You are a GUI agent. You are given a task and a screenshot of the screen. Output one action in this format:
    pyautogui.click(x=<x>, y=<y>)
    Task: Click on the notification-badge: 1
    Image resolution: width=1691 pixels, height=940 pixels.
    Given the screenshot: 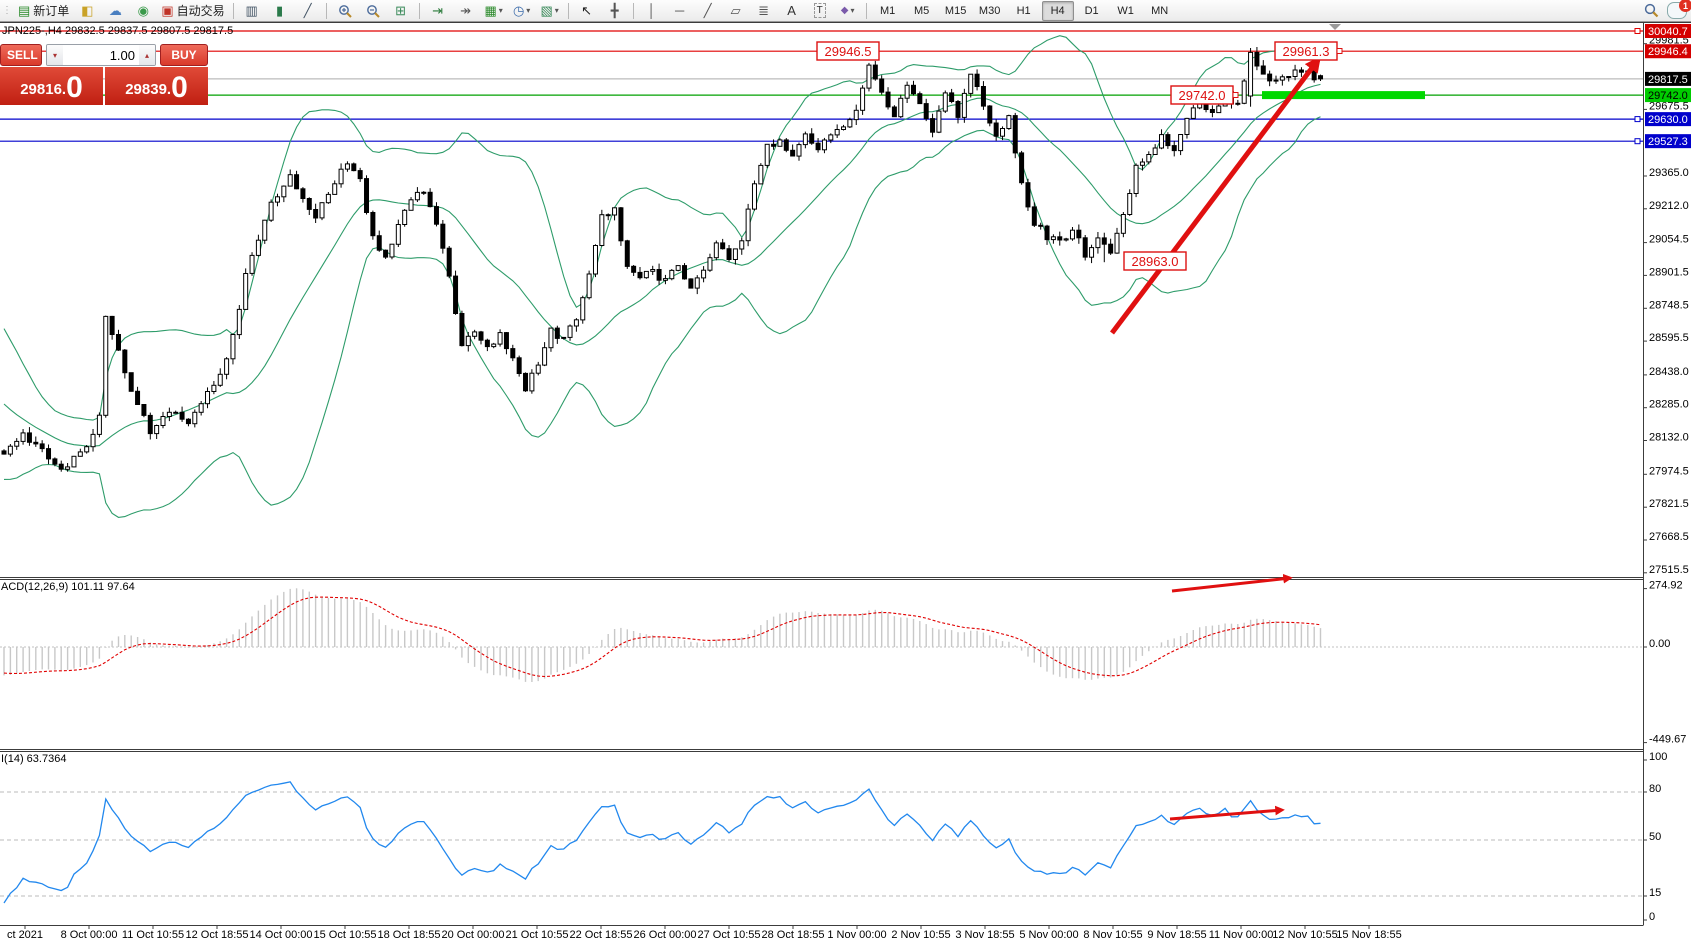 What is the action you would take?
    pyautogui.click(x=1685, y=6)
    